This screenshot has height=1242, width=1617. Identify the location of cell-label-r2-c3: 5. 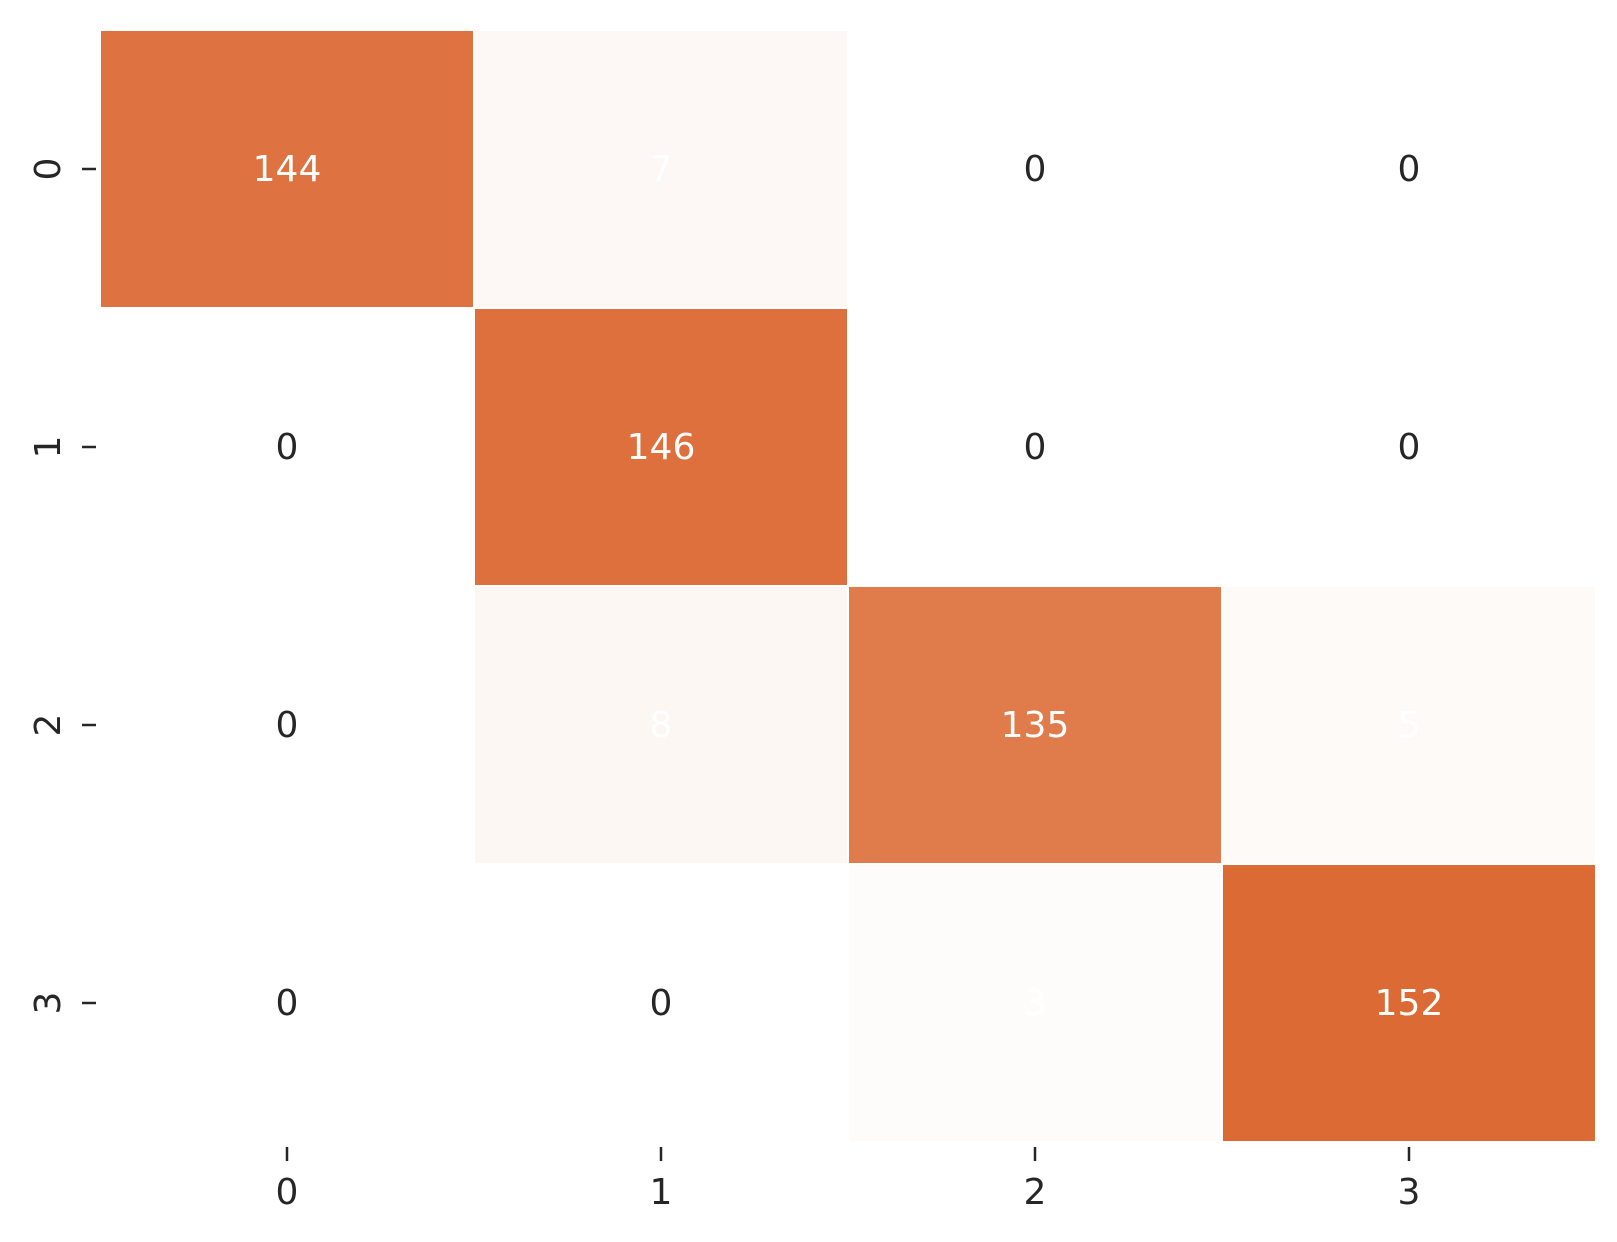
(1409, 725).